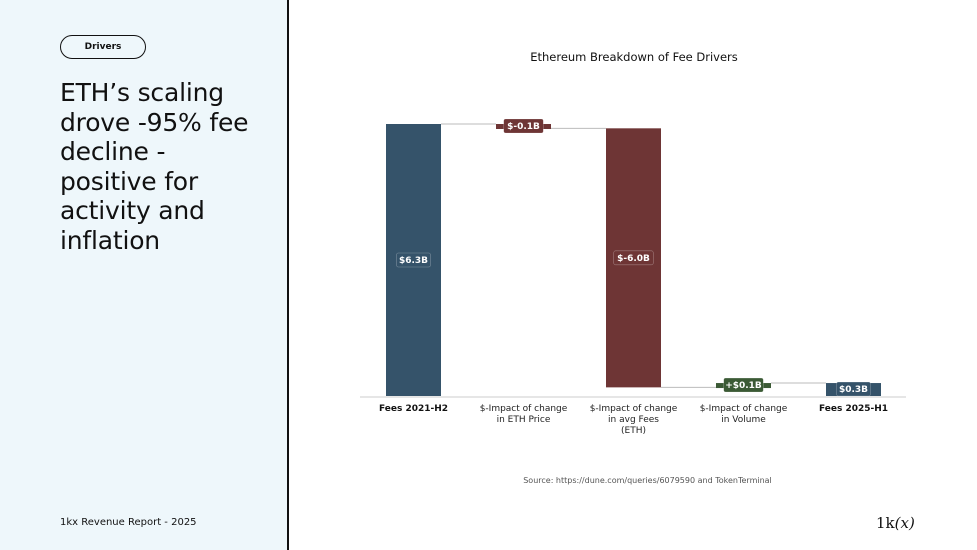 The width and height of the screenshot is (977, 550). Describe the element at coordinates (110, 240) in the screenshot. I see `headline-line: inflation` at that location.